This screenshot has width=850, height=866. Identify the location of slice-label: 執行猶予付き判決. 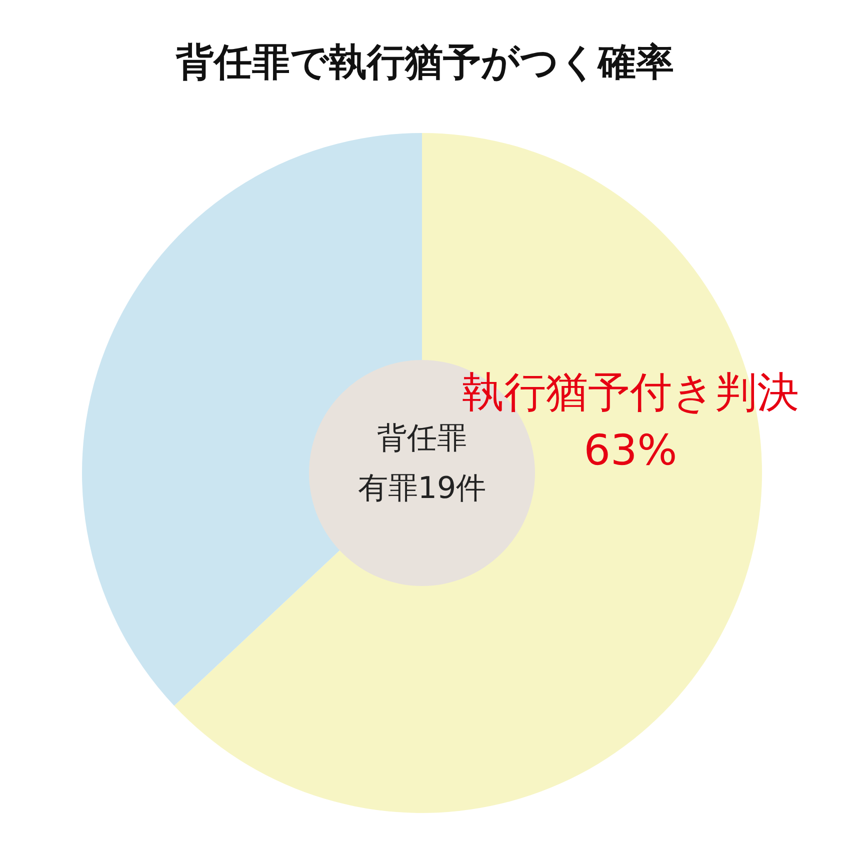
(630, 392).